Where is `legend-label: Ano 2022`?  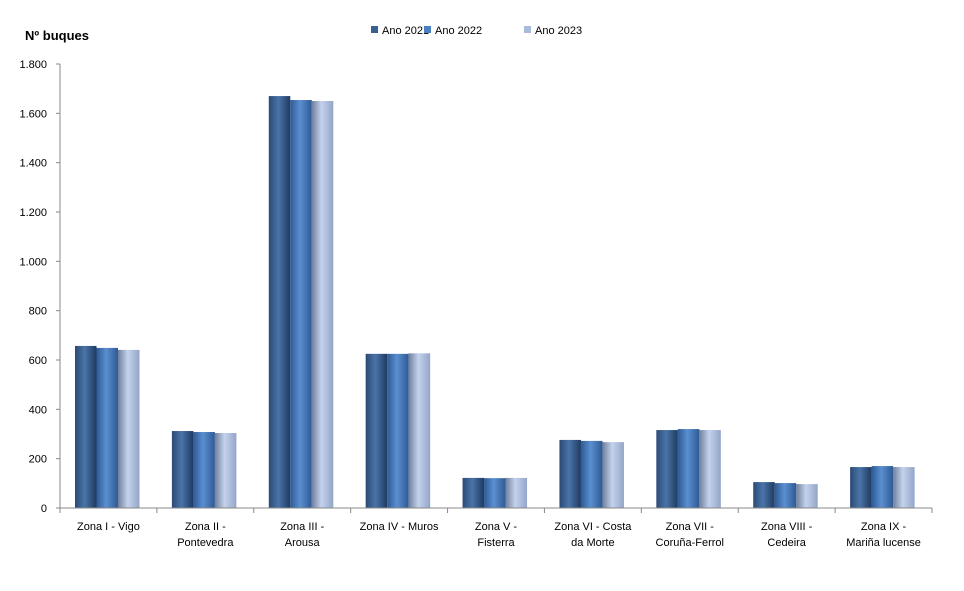 legend-label: Ano 2022 is located at coordinates (458, 31).